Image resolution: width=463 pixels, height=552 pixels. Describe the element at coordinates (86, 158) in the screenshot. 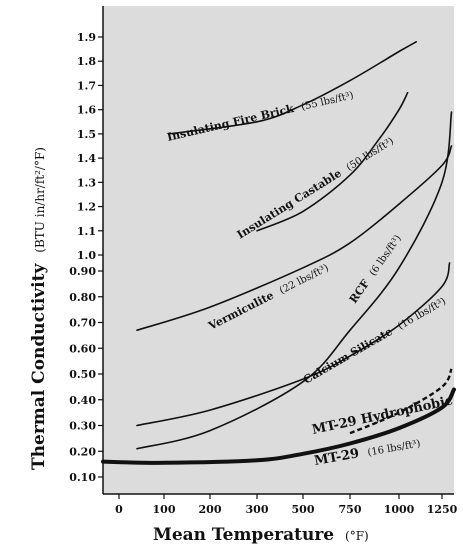

I see `y-tick-label: 1.4` at that location.